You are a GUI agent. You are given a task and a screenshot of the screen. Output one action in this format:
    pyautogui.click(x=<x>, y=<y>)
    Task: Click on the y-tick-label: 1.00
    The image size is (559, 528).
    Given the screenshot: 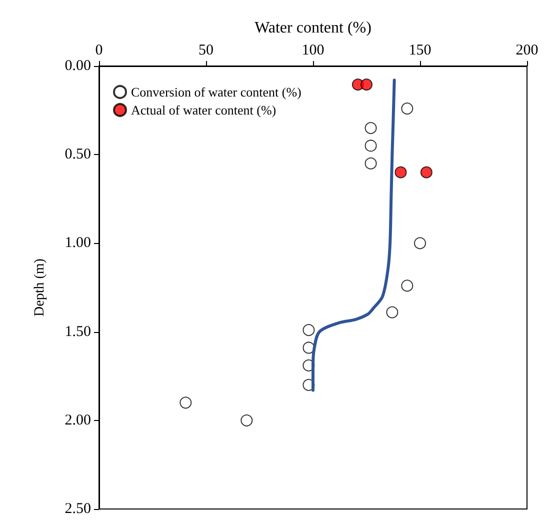 What is the action you would take?
    pyautogui.click(x=77, y=243)
    